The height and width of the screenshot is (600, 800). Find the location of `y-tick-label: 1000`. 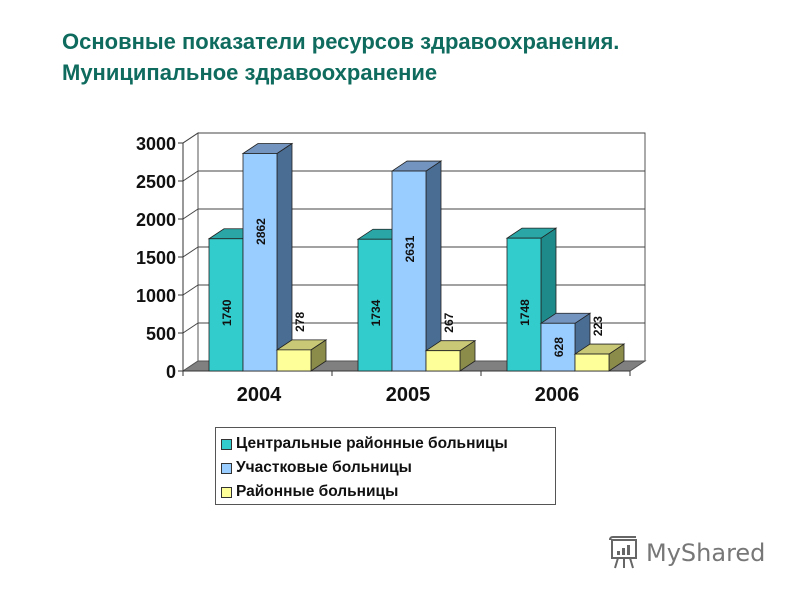

y-tick-label: 1000 is located at coordinates (156, 296).